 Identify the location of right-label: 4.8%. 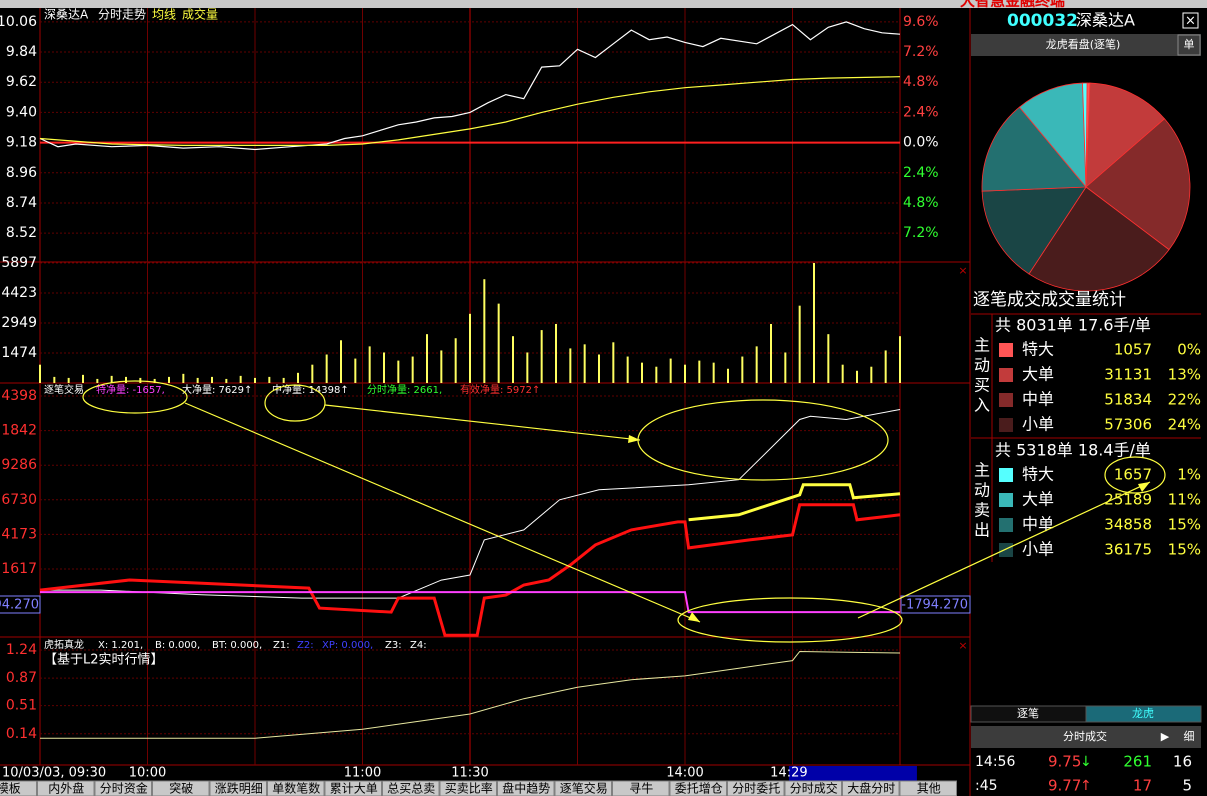
(921, 82).